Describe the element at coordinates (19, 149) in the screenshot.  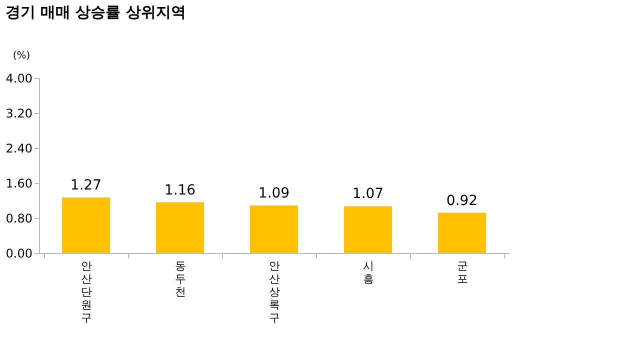
I see `y-tick-label: 2.40` at that location.